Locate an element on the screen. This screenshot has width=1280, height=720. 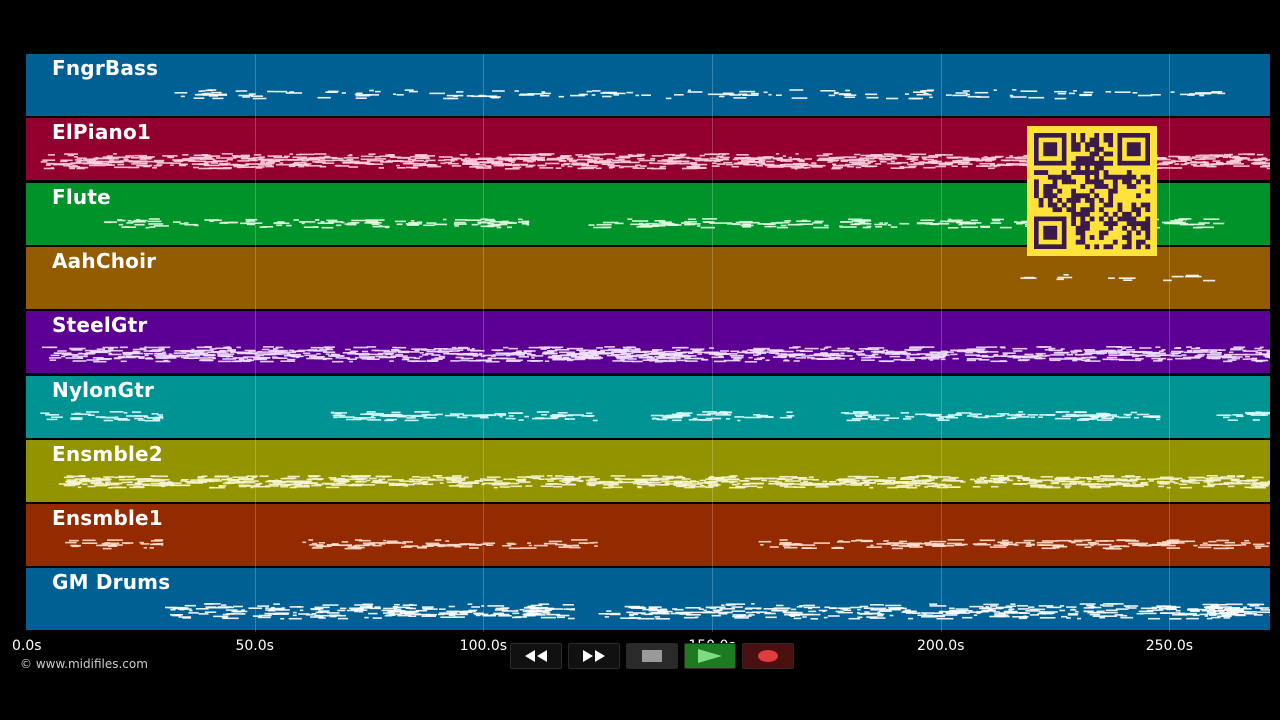
track-label: Ensmble1 is located at coordinates (107, 518).